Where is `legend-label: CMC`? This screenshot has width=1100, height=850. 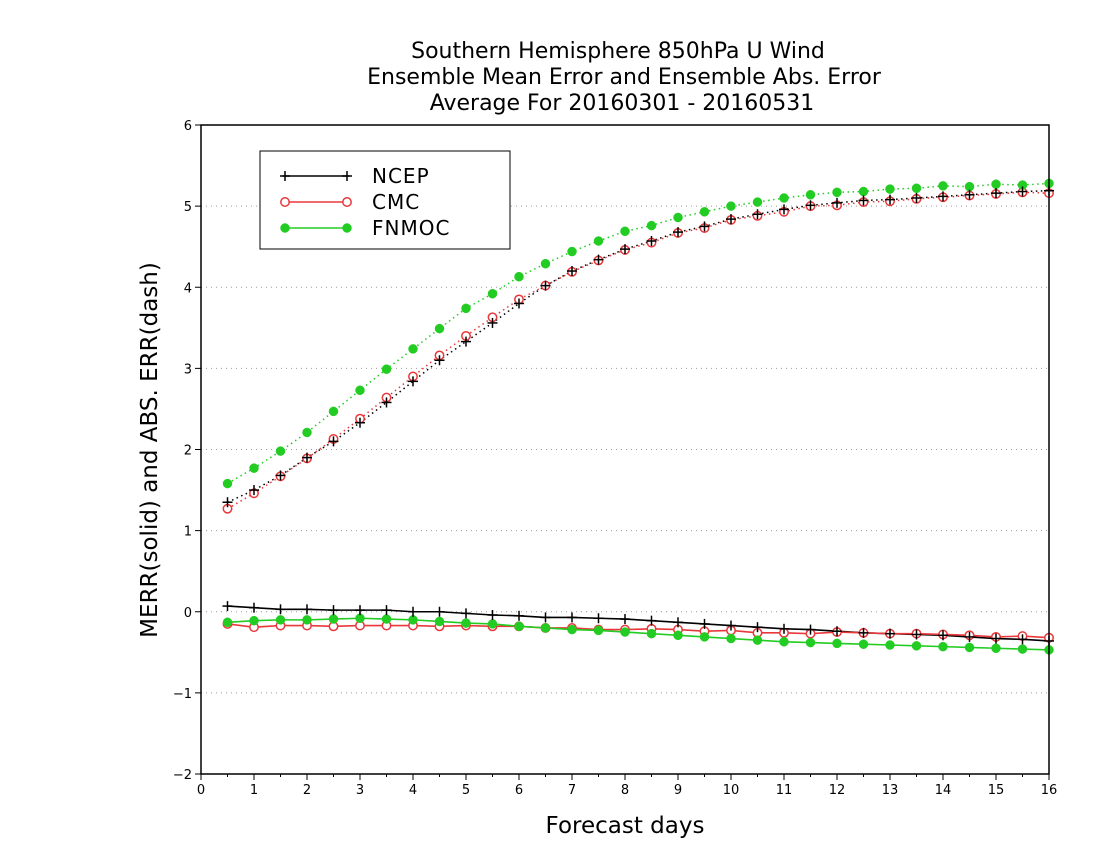 legend-label: CMC is located at coordinates (396, 202).